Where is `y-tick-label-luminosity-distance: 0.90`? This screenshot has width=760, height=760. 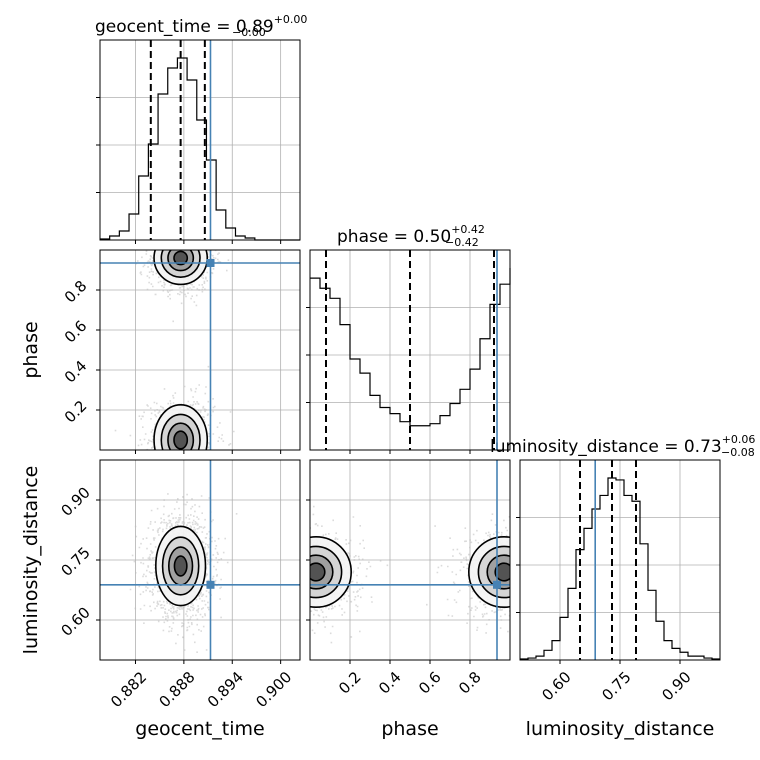 y-tick-label-luminosity-distance: 0.90 is located at coordinates (75, 501).